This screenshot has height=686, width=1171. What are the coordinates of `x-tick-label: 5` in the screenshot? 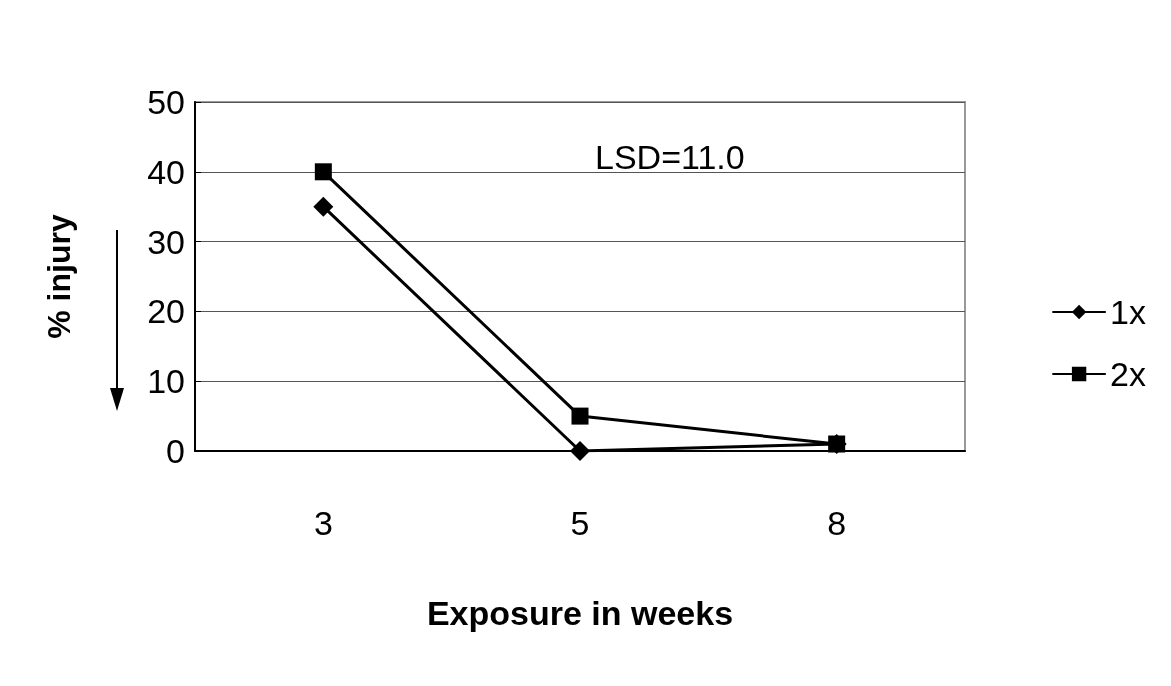 It's located at (580, 523).